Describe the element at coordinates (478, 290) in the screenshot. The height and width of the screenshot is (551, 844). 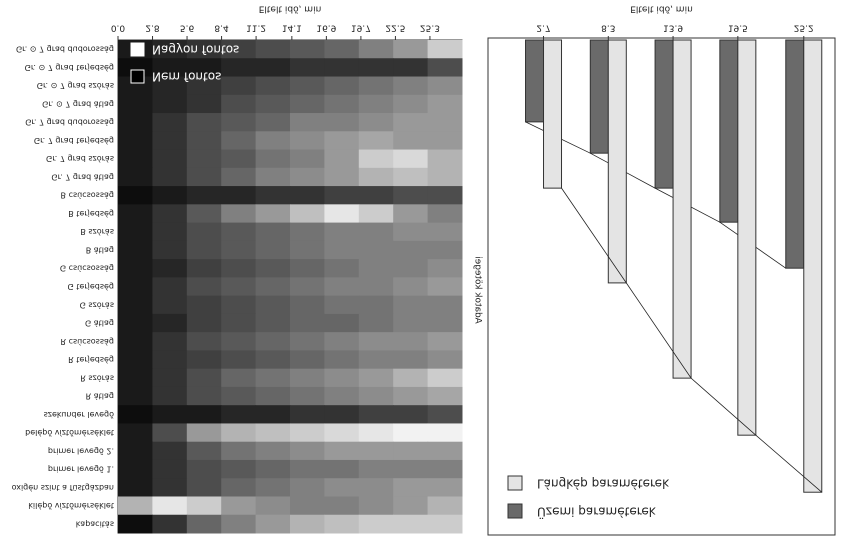
I see `y-axis-title: Adatok kötegei` at that location.